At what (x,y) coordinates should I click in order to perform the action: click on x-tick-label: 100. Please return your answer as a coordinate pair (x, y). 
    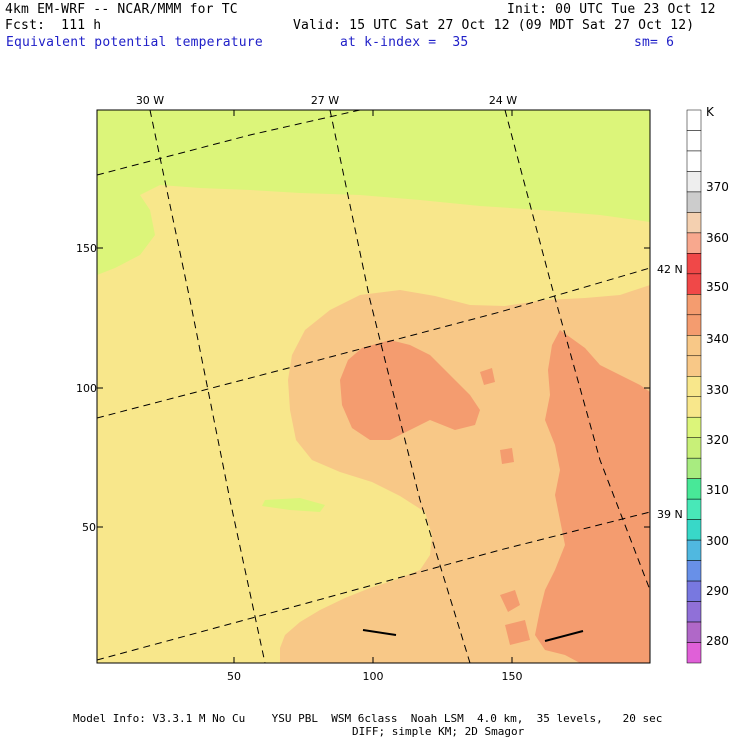
    Looking at the image, I should click on (373, 676).